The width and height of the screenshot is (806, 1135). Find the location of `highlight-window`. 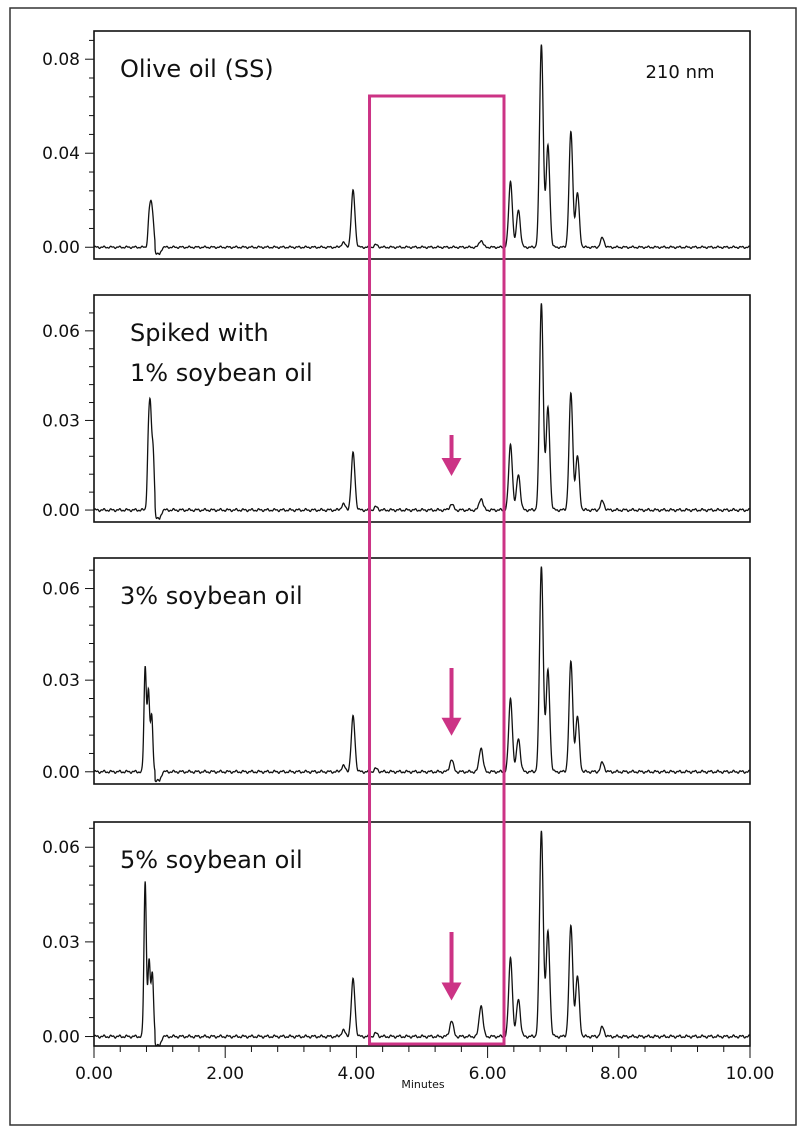

highlight-window is located at coordinates (437, 570).